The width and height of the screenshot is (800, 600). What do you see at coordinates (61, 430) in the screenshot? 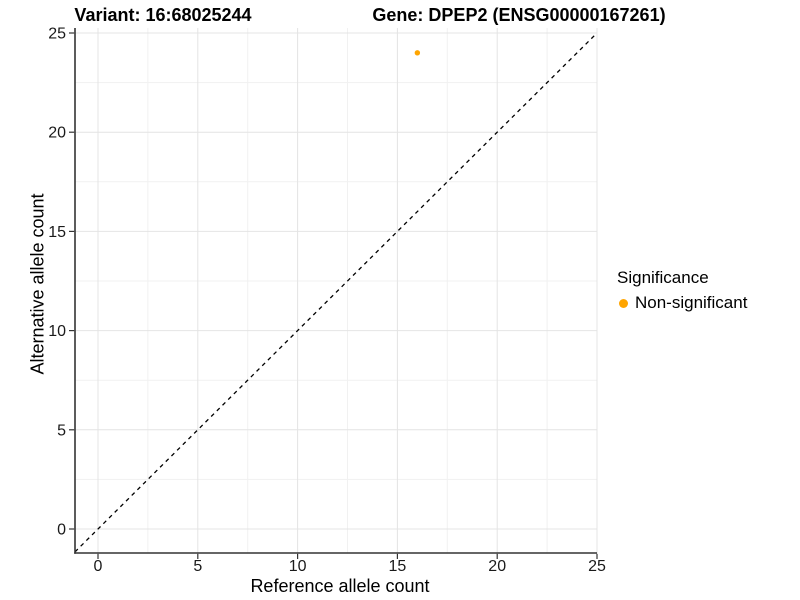
I see `y-tick-label: 5` at bounding box center [61, 430].